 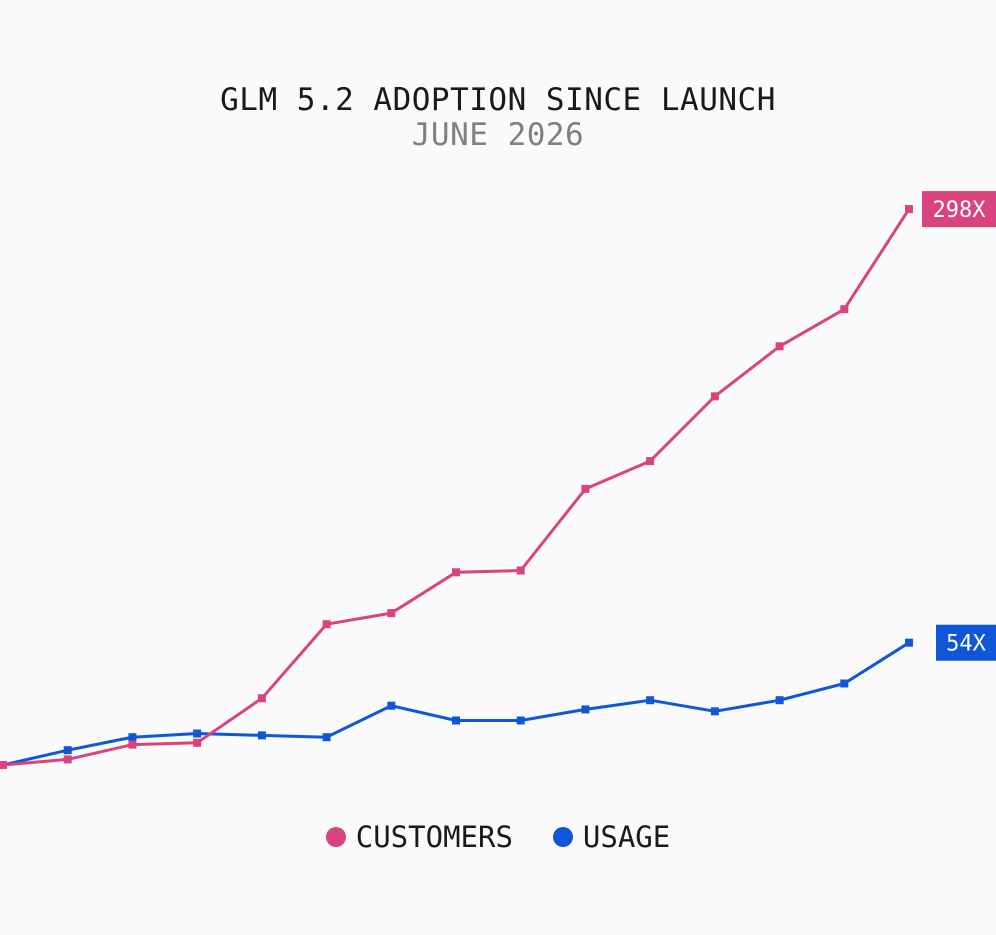 I want to click on legend-item-customers: CUSTOMERS, so click(x=419, y=837).